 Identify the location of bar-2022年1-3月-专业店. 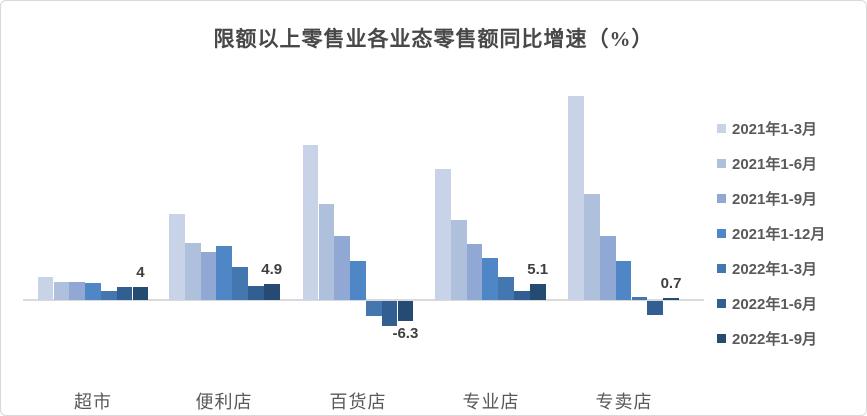
(506, 288).